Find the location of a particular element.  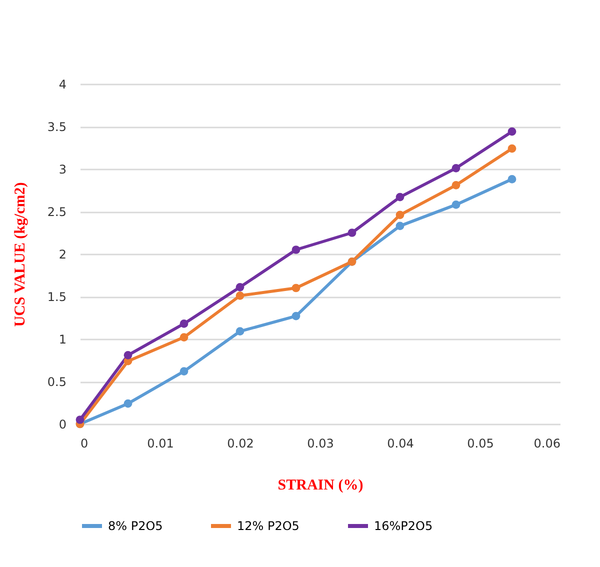

x-tick-label: 0.03 is located at coordinates (320, 443).